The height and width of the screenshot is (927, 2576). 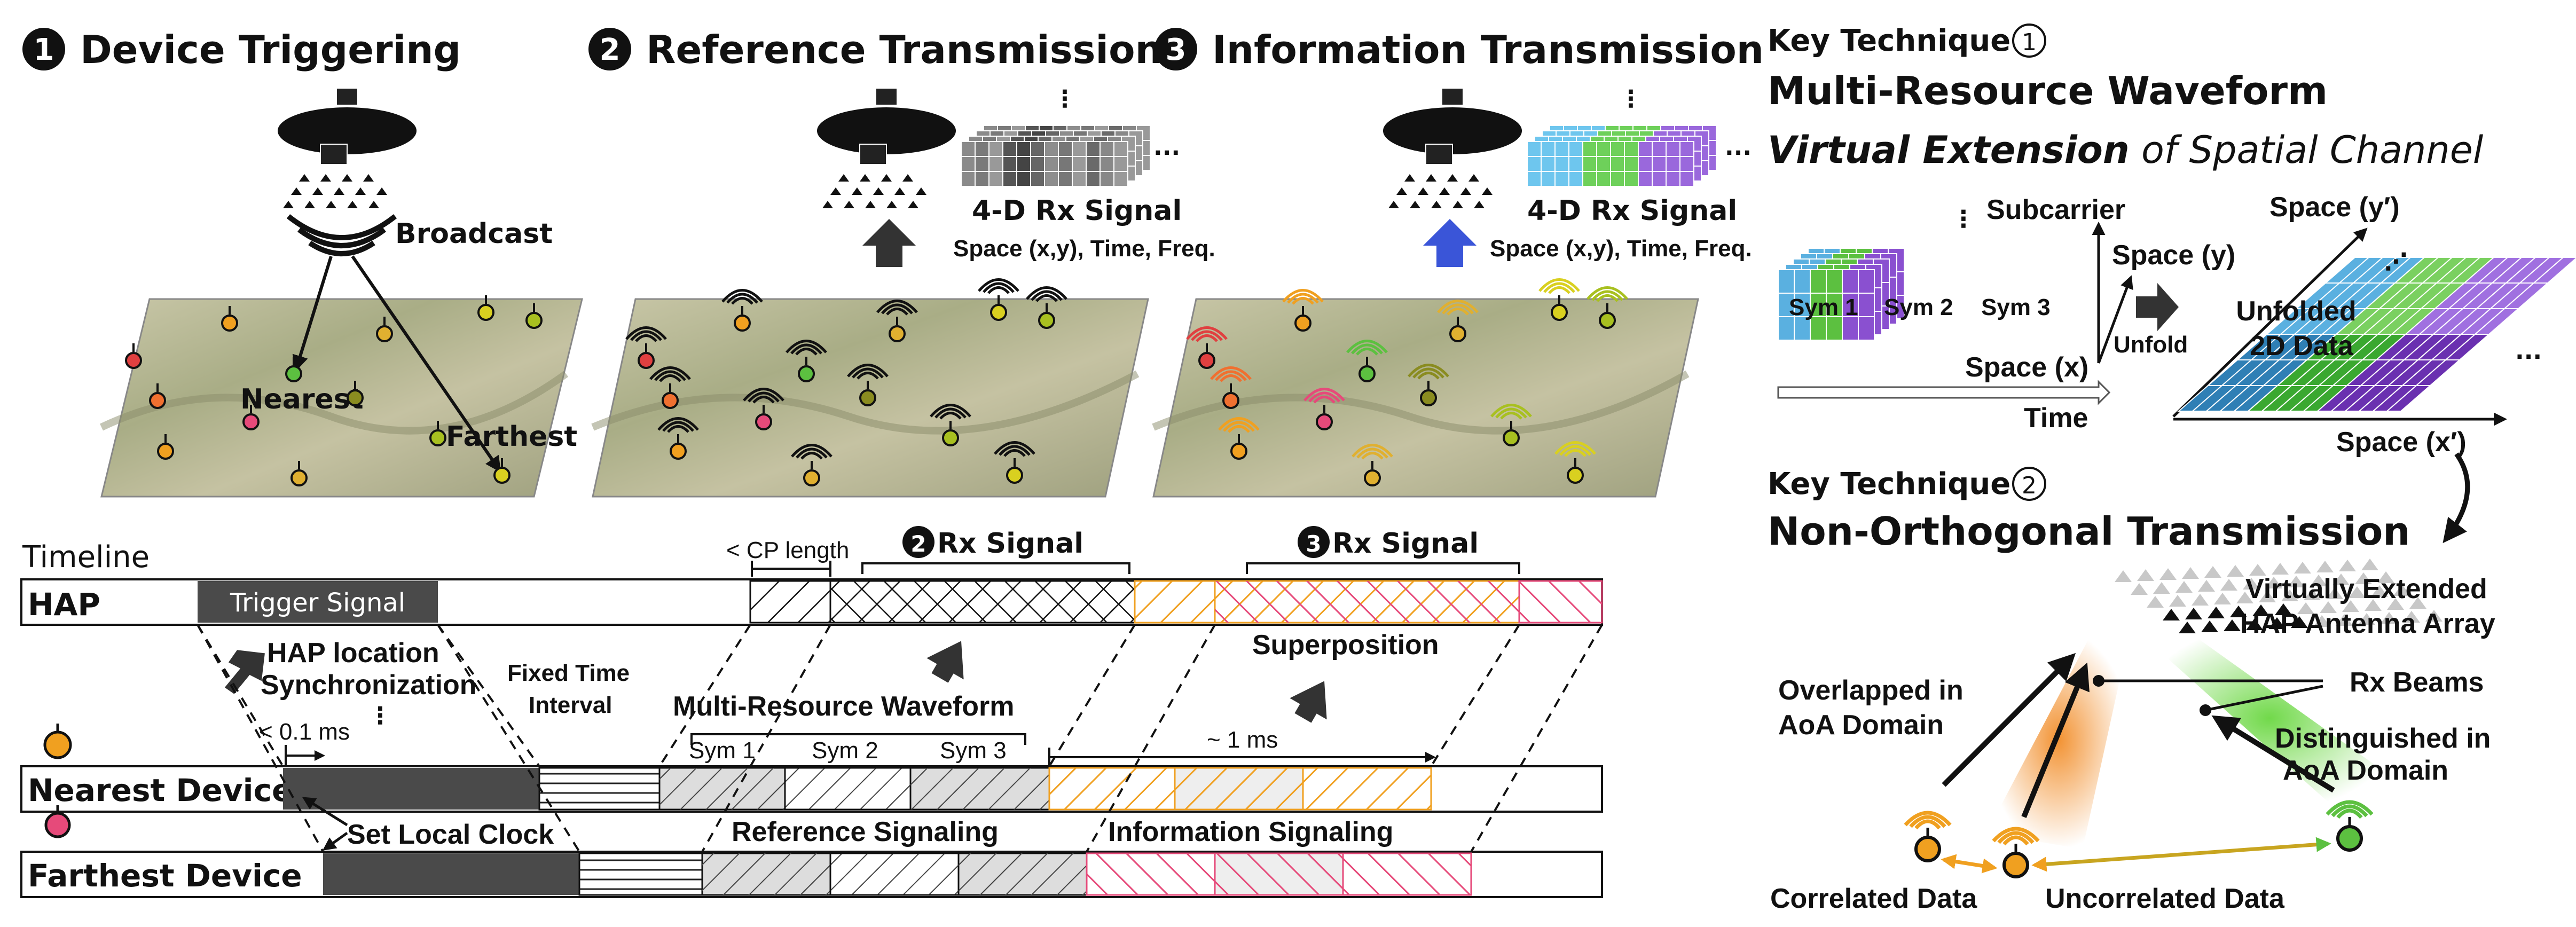 What do you see at coordinates (353, 653) in the screenshot?
I see `hap-loc-1: HAP location` at bounding box center [353, 653].